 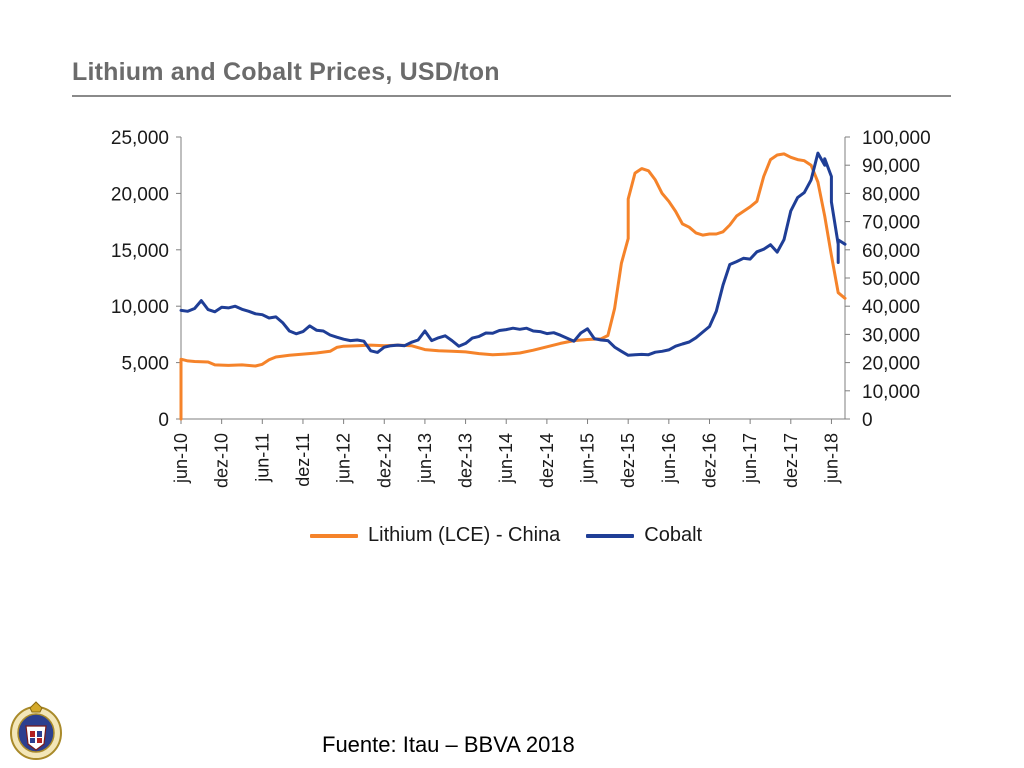 What do you see at coordinates (140, 138) in the screenshot?
I see `left-y-tick-label: 25,000` at bounding box center [140, 138].